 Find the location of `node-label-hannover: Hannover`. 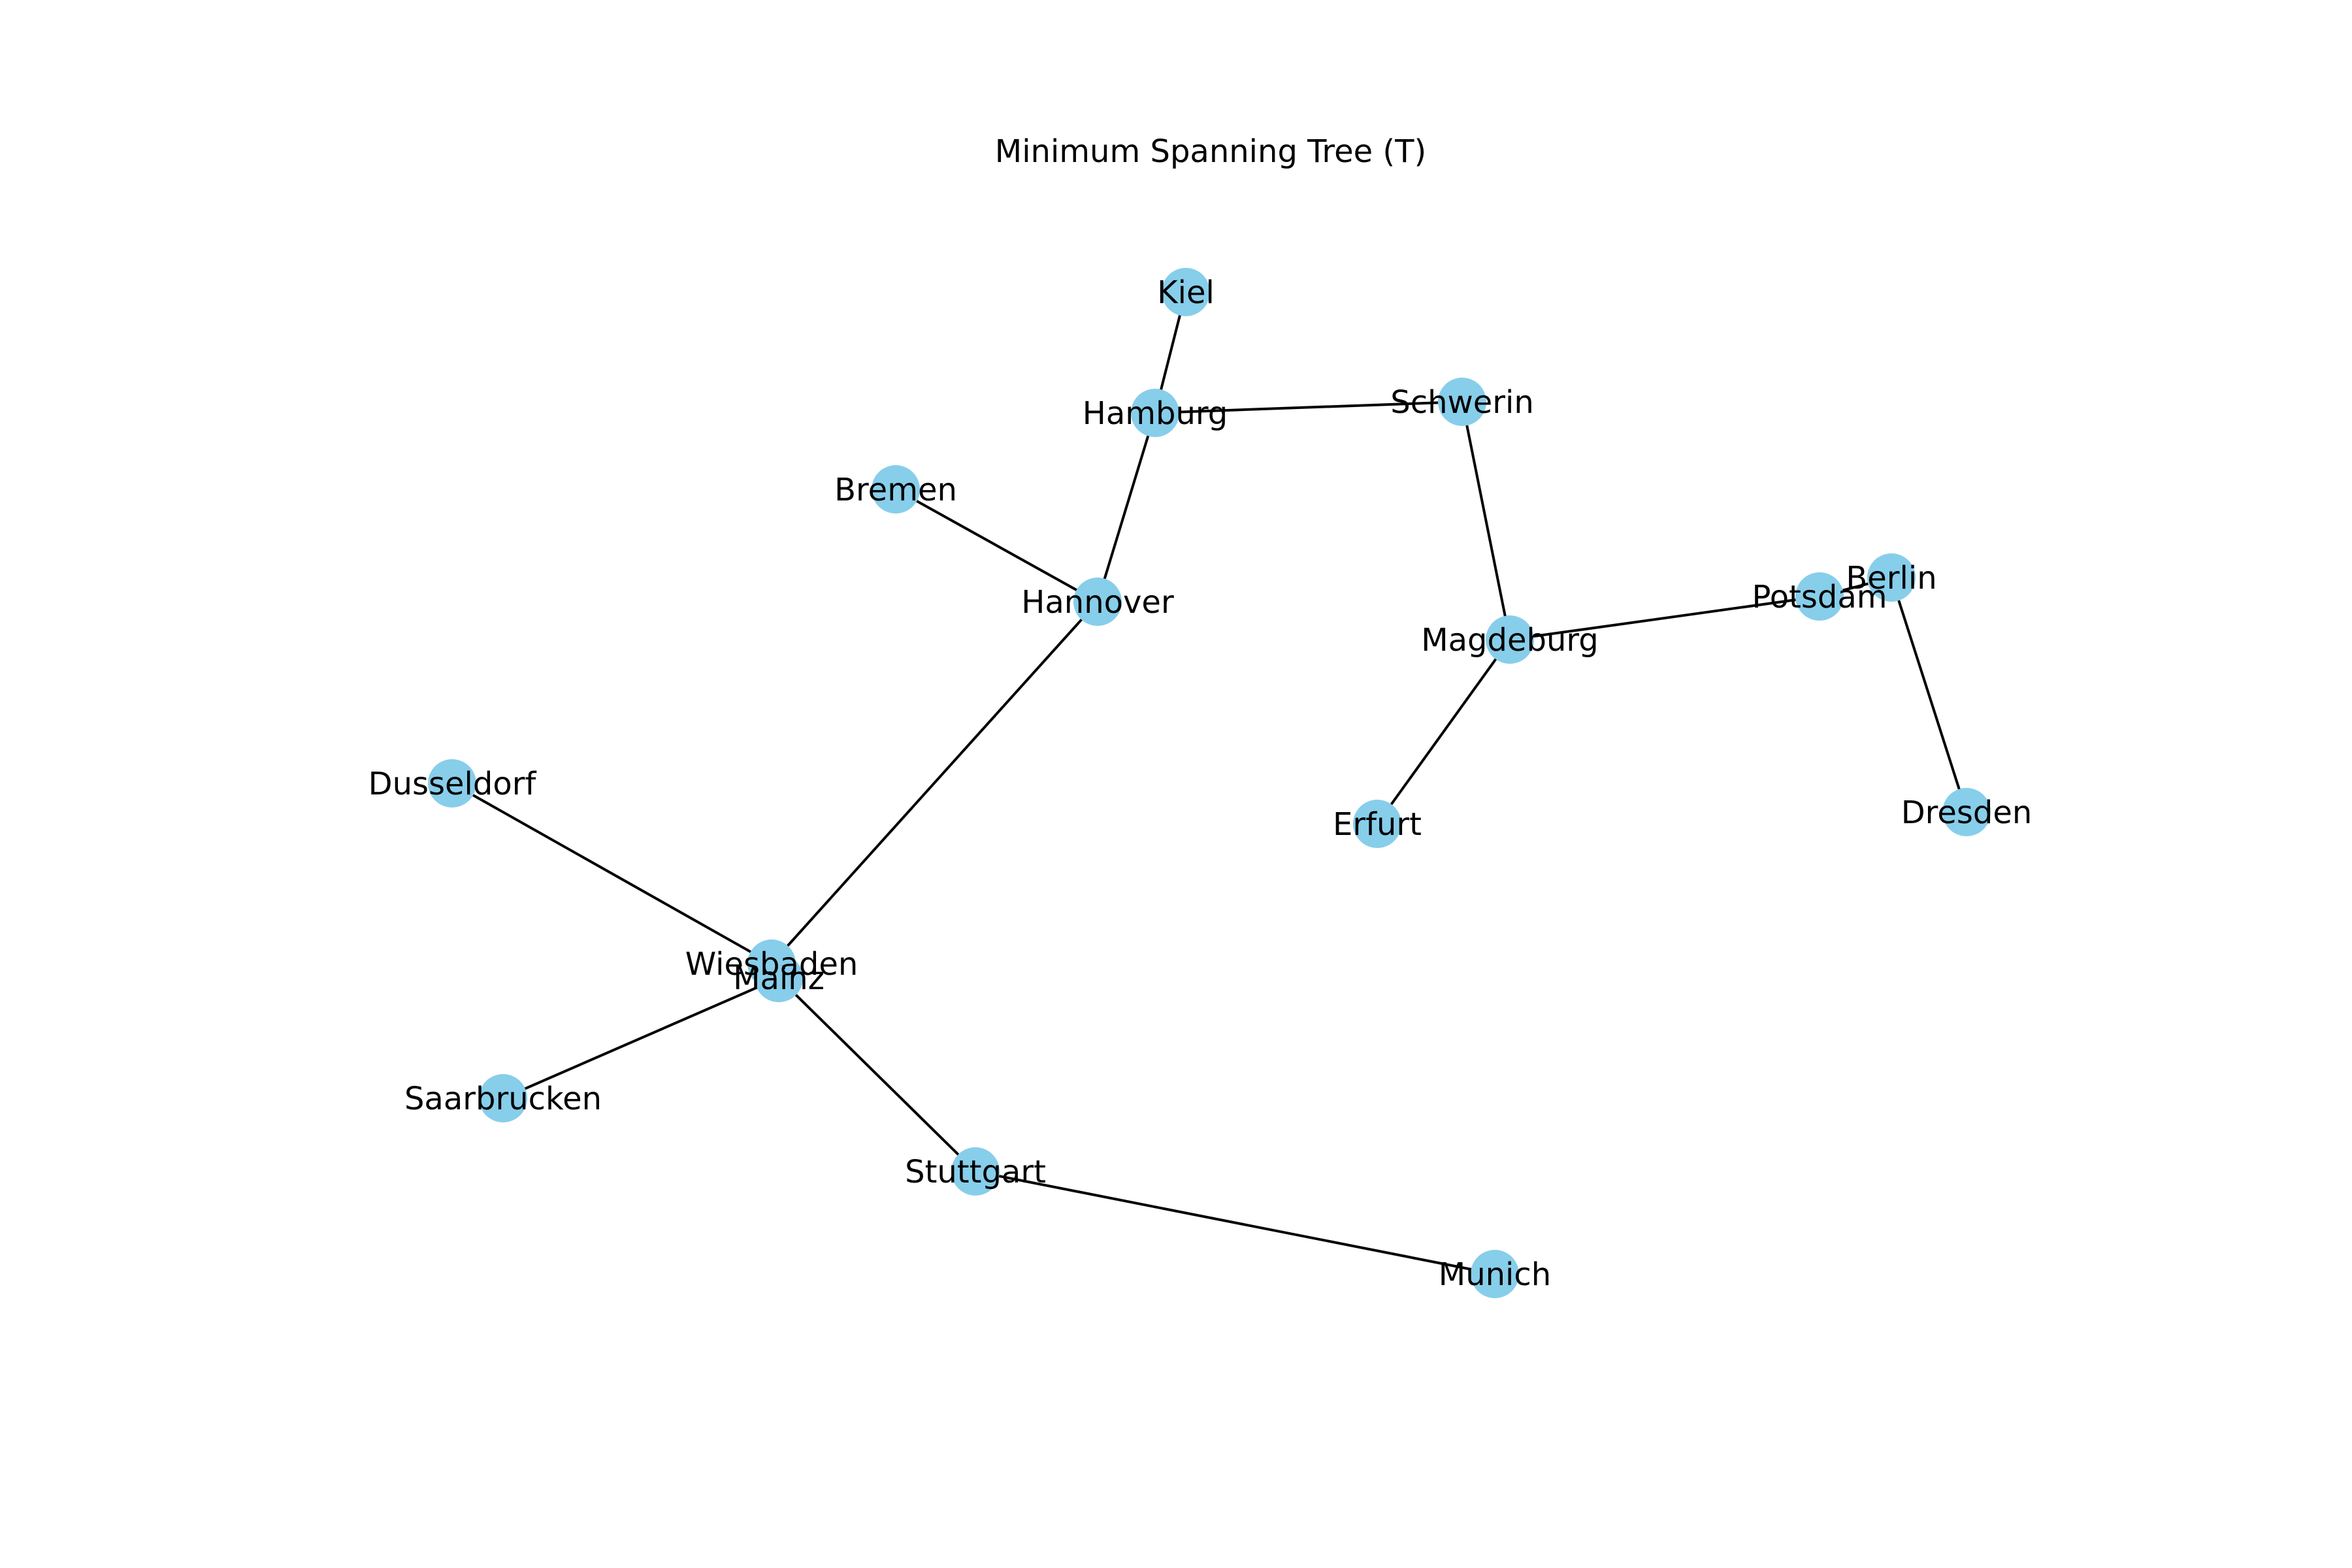

node-label-hannover: Hannover is located at coordinates (1097, 602).